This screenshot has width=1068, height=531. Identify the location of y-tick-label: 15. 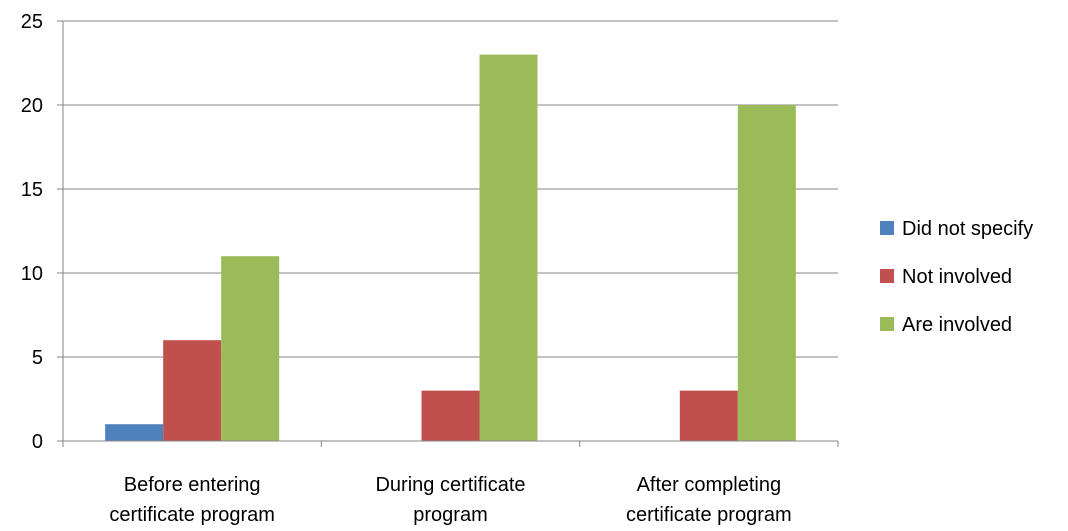
(32, 190).